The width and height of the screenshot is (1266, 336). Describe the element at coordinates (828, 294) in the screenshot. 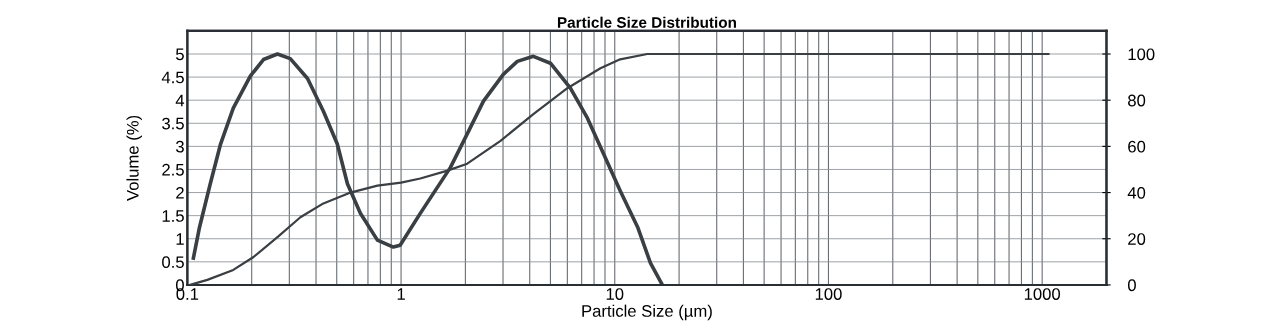

I see `x-tick-label: 100` at that location.